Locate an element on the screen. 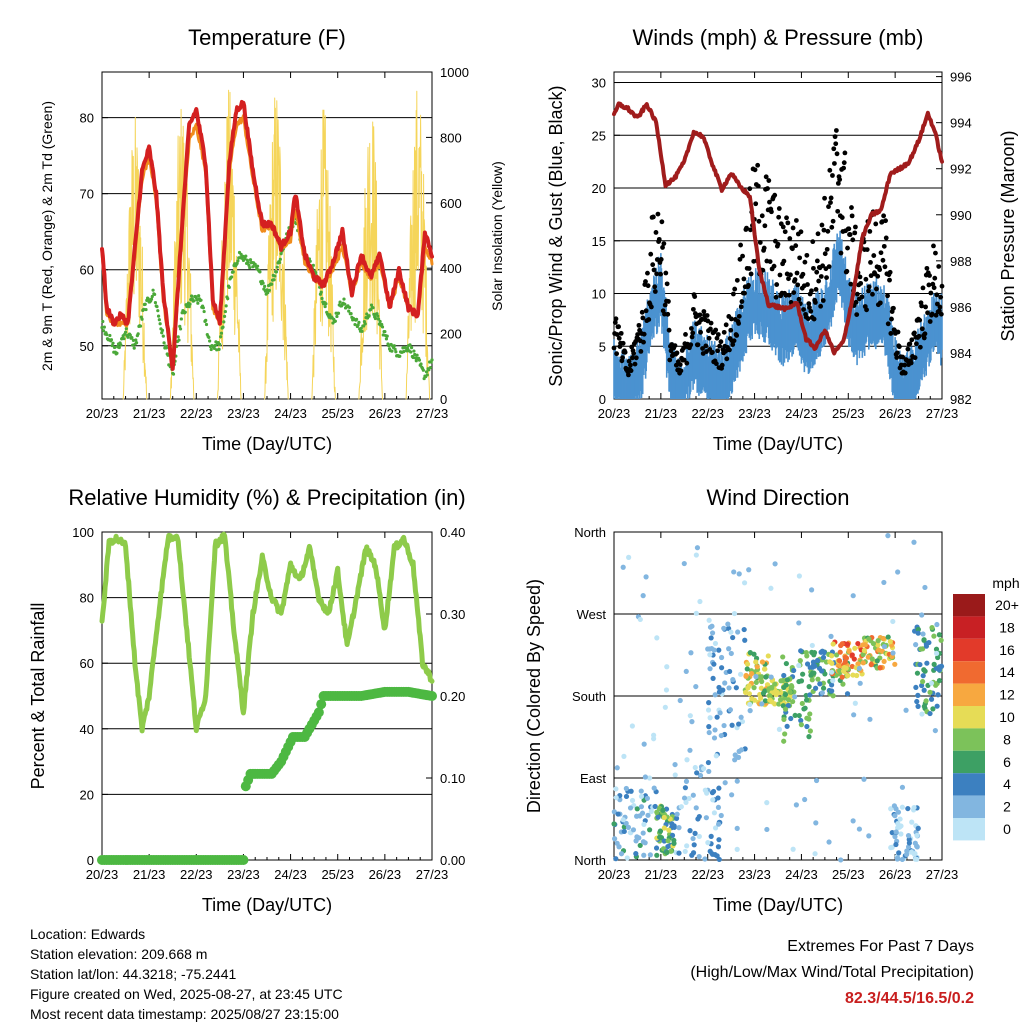 Image resolution: width=1024 pixels, height=1024 pixels. y2-axis-label-0: Solar Insolation (Yellow) is located at coordinates (497, 236).